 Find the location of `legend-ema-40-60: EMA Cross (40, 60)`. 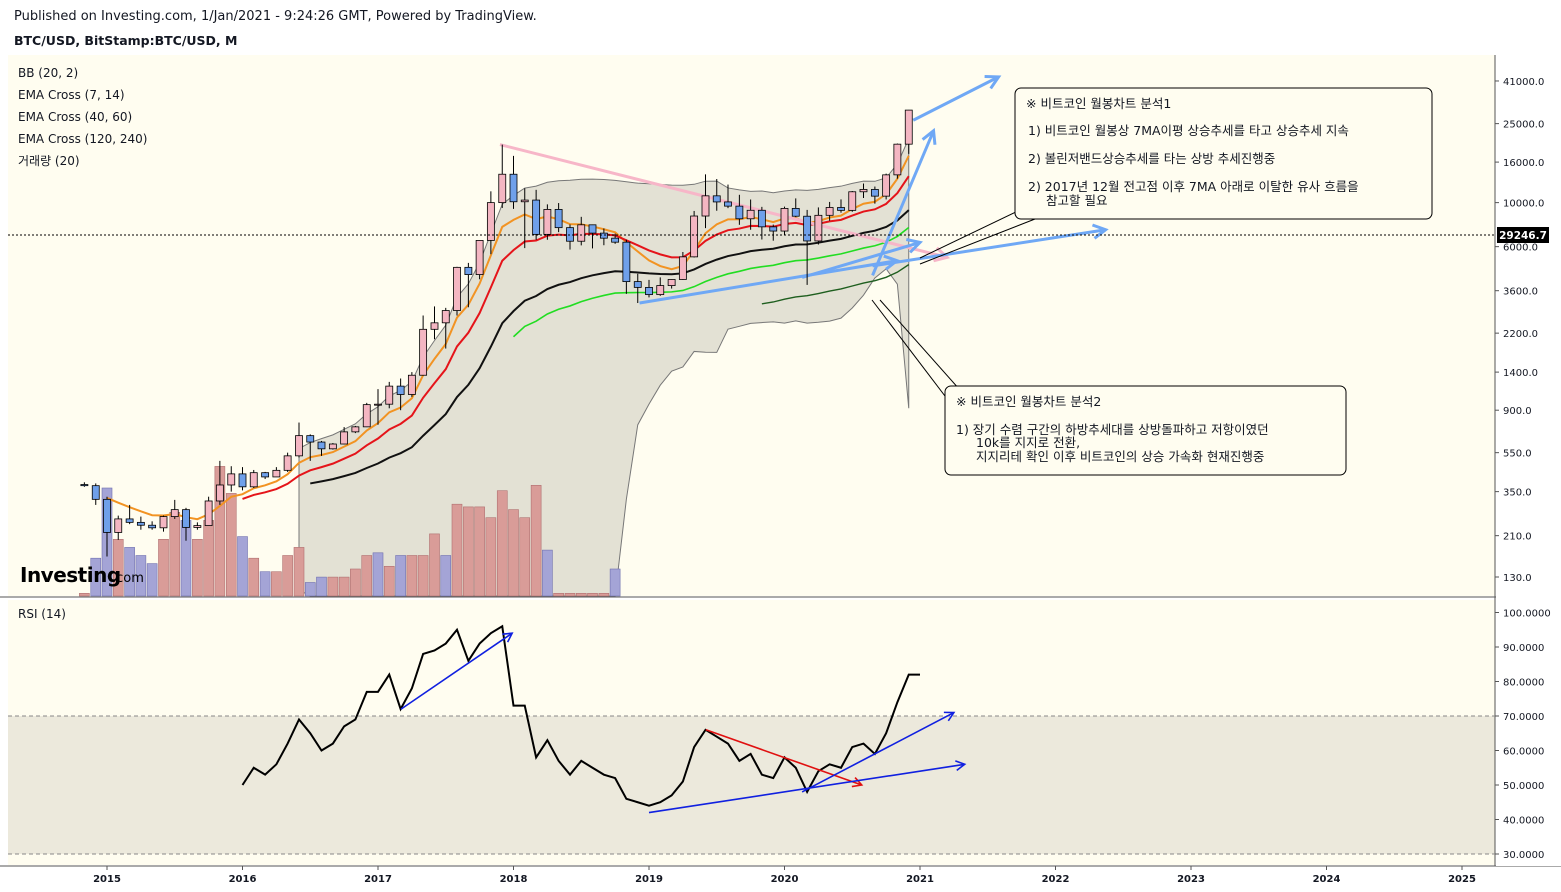

legend-ema-40-60: EMA Cross (40, 60) is located at coordinates (75, 117).